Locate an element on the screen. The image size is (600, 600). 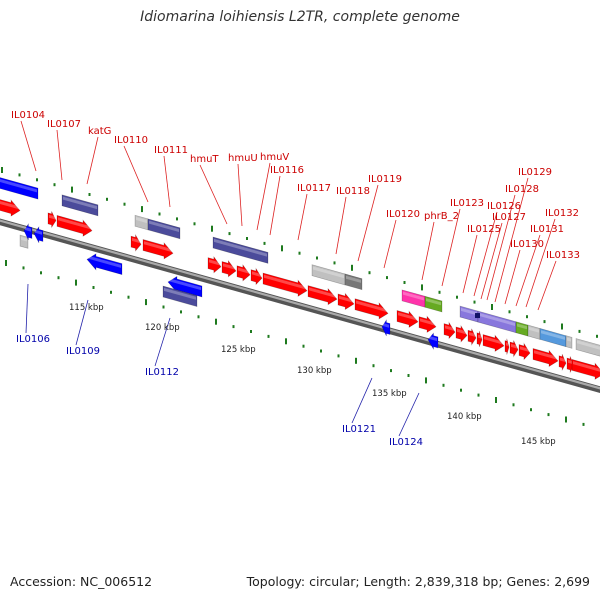
cds-forward-18-shine is located at coordinates (472, 334).